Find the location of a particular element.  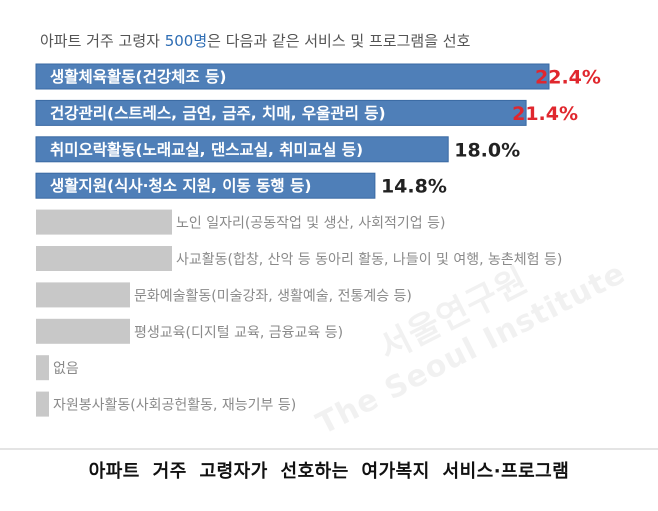

caption-divider is located at coordinates (329, 449).